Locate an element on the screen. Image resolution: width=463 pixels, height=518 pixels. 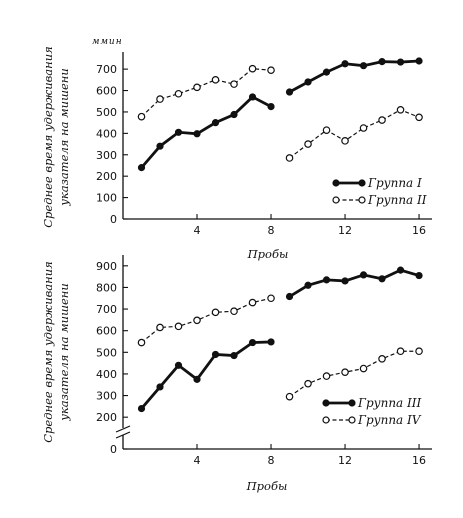
legend-label: Группа IV is located at coordinates (389, 420).